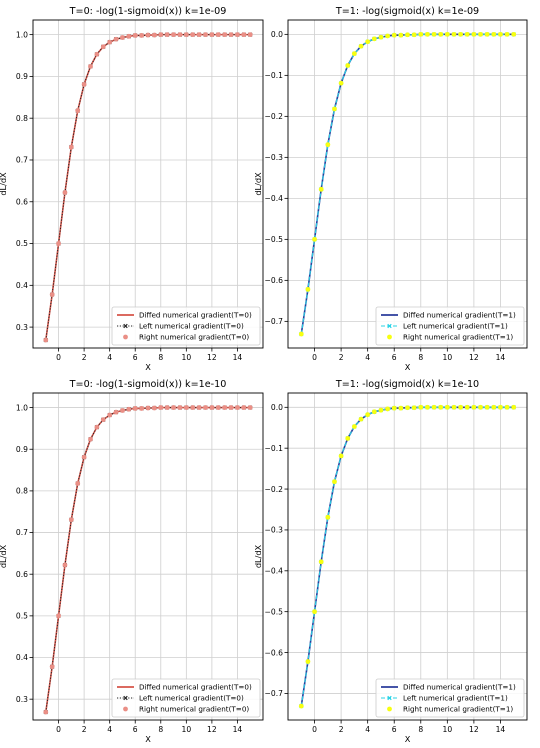 This screenshot has width=540, height=748. Describe the element at coordinates (274, 198) in the screenshot. I see `y-tick-label: −0.4` at that location.